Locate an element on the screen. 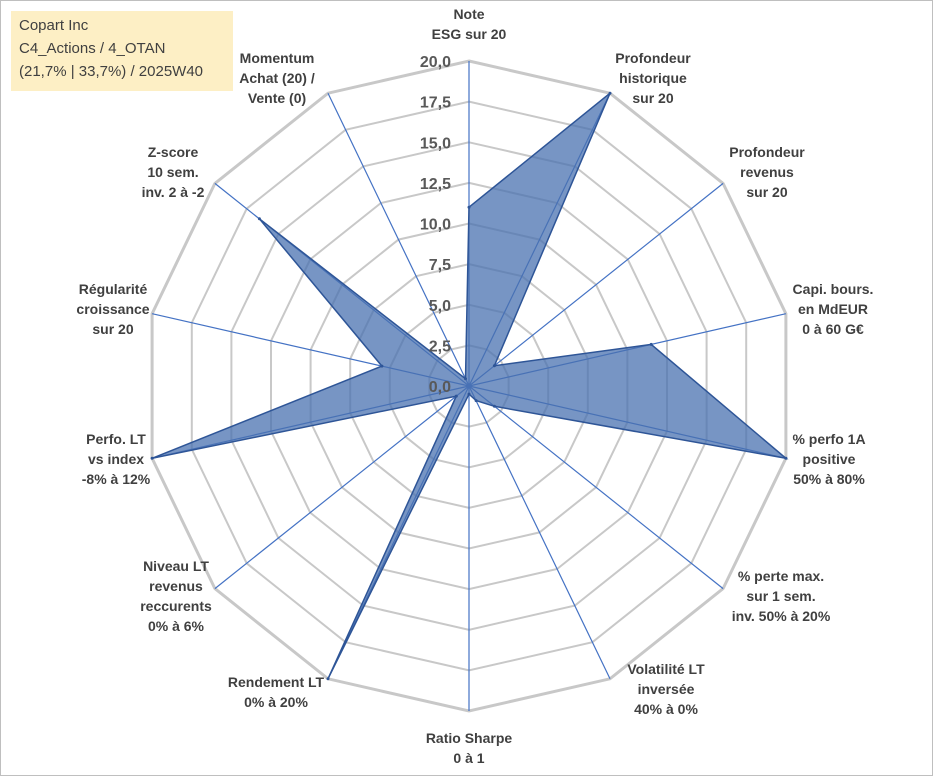 The image size is (933, 777). axis-label-line: % perfo 1A is located at coordinates (828, 439).